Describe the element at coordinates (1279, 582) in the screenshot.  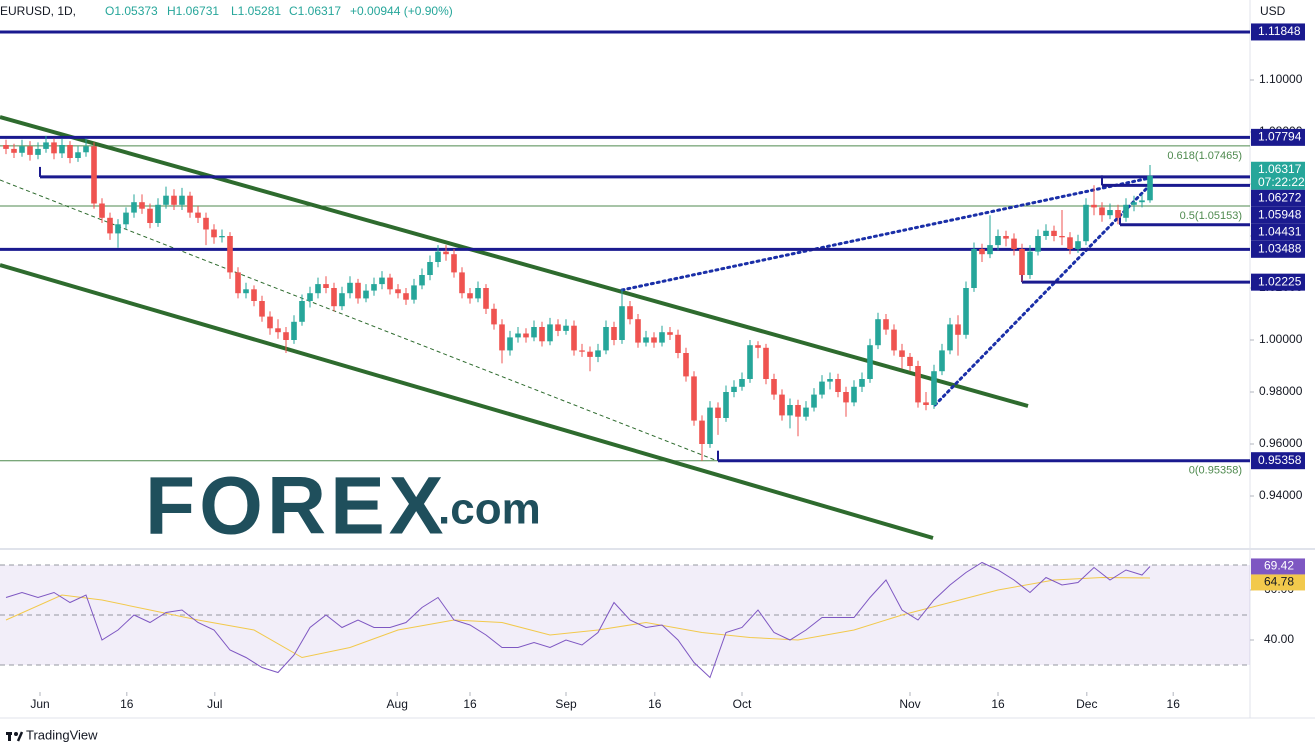
I see `ma-value: 64.78` at that location.